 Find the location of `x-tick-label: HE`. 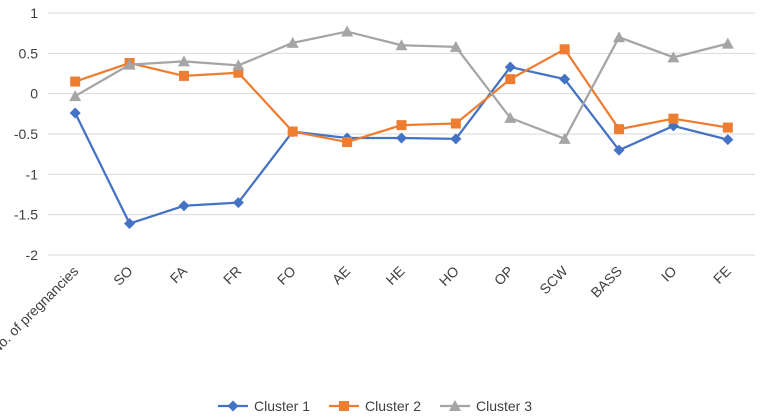

x-tick-label: HE is located at coordinates (395, 275).